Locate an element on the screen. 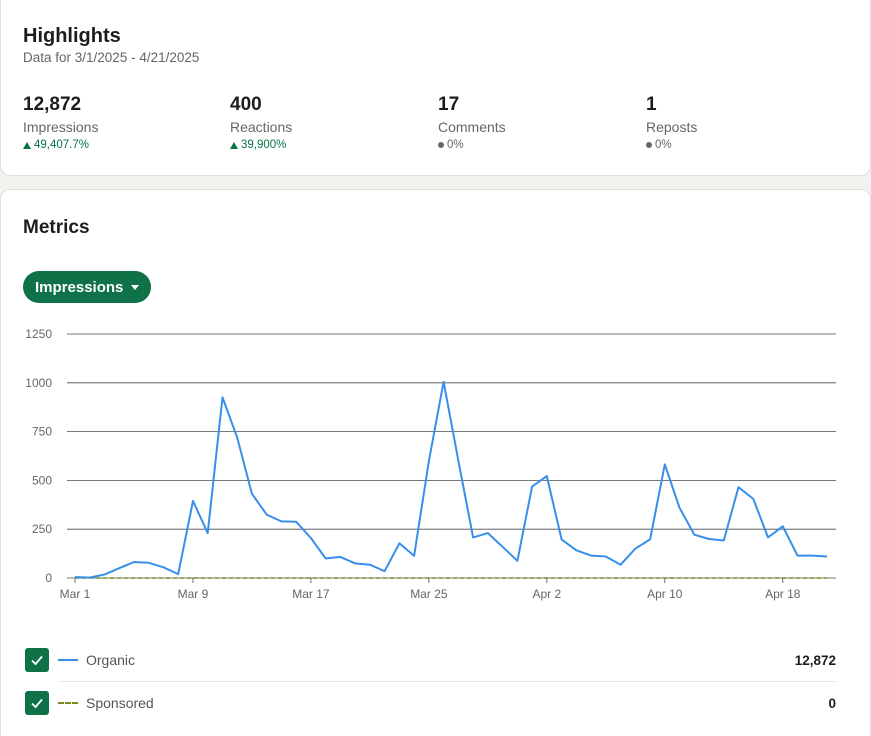 The height and width of the screenshot is (736, 871). caret-down-icon is located at coordinates (135, 287).